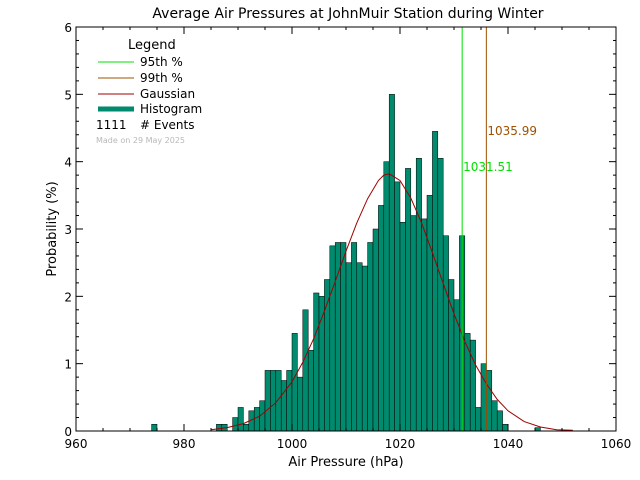  Describe the element at coordinates (167, 94) in the screenshot. I see `legend-label-gaussian: Gaussian` at that location.